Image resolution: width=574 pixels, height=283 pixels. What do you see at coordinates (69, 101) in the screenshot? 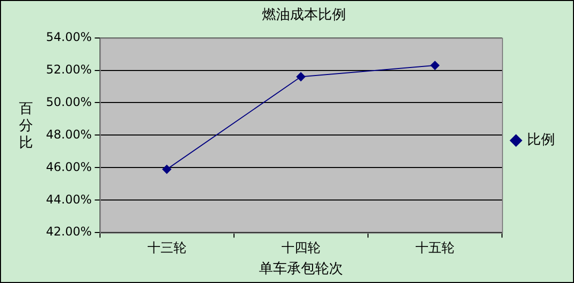
I see `y-tick-label: 50.00%` at bounding box center [69, 101].